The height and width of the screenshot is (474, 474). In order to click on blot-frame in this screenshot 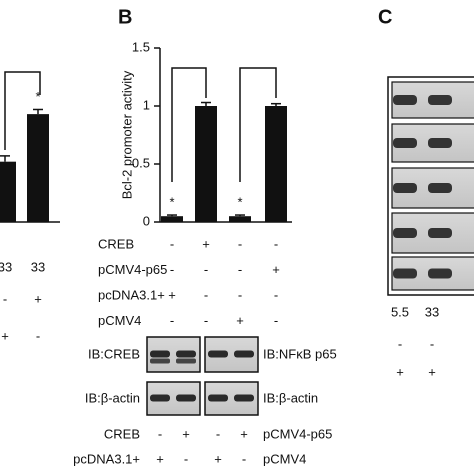, I will do `click(430, 186)`.